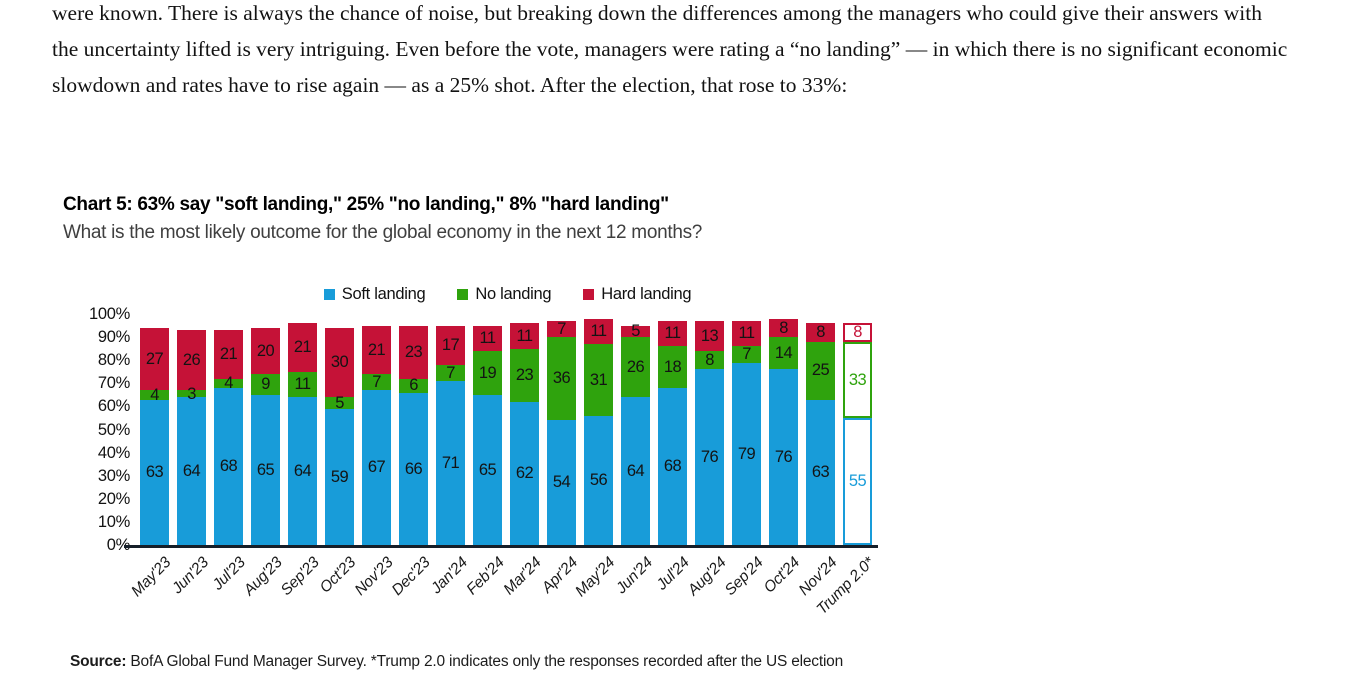 The height and width of the screenshot is (685, 1348). I want to click on segment-soft-landing: 68, so click(672, 466).